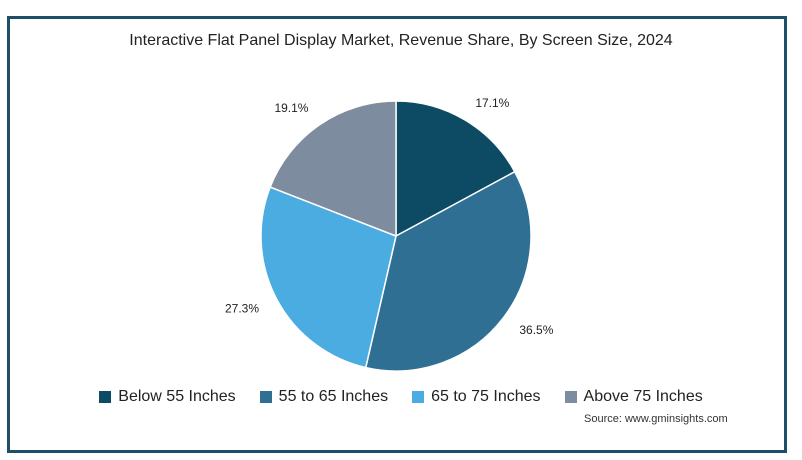 This screenshot has height=460, width=802. I want to click on legend-item-55-to-65: 55 to 65 Inches, so click(324, 397).